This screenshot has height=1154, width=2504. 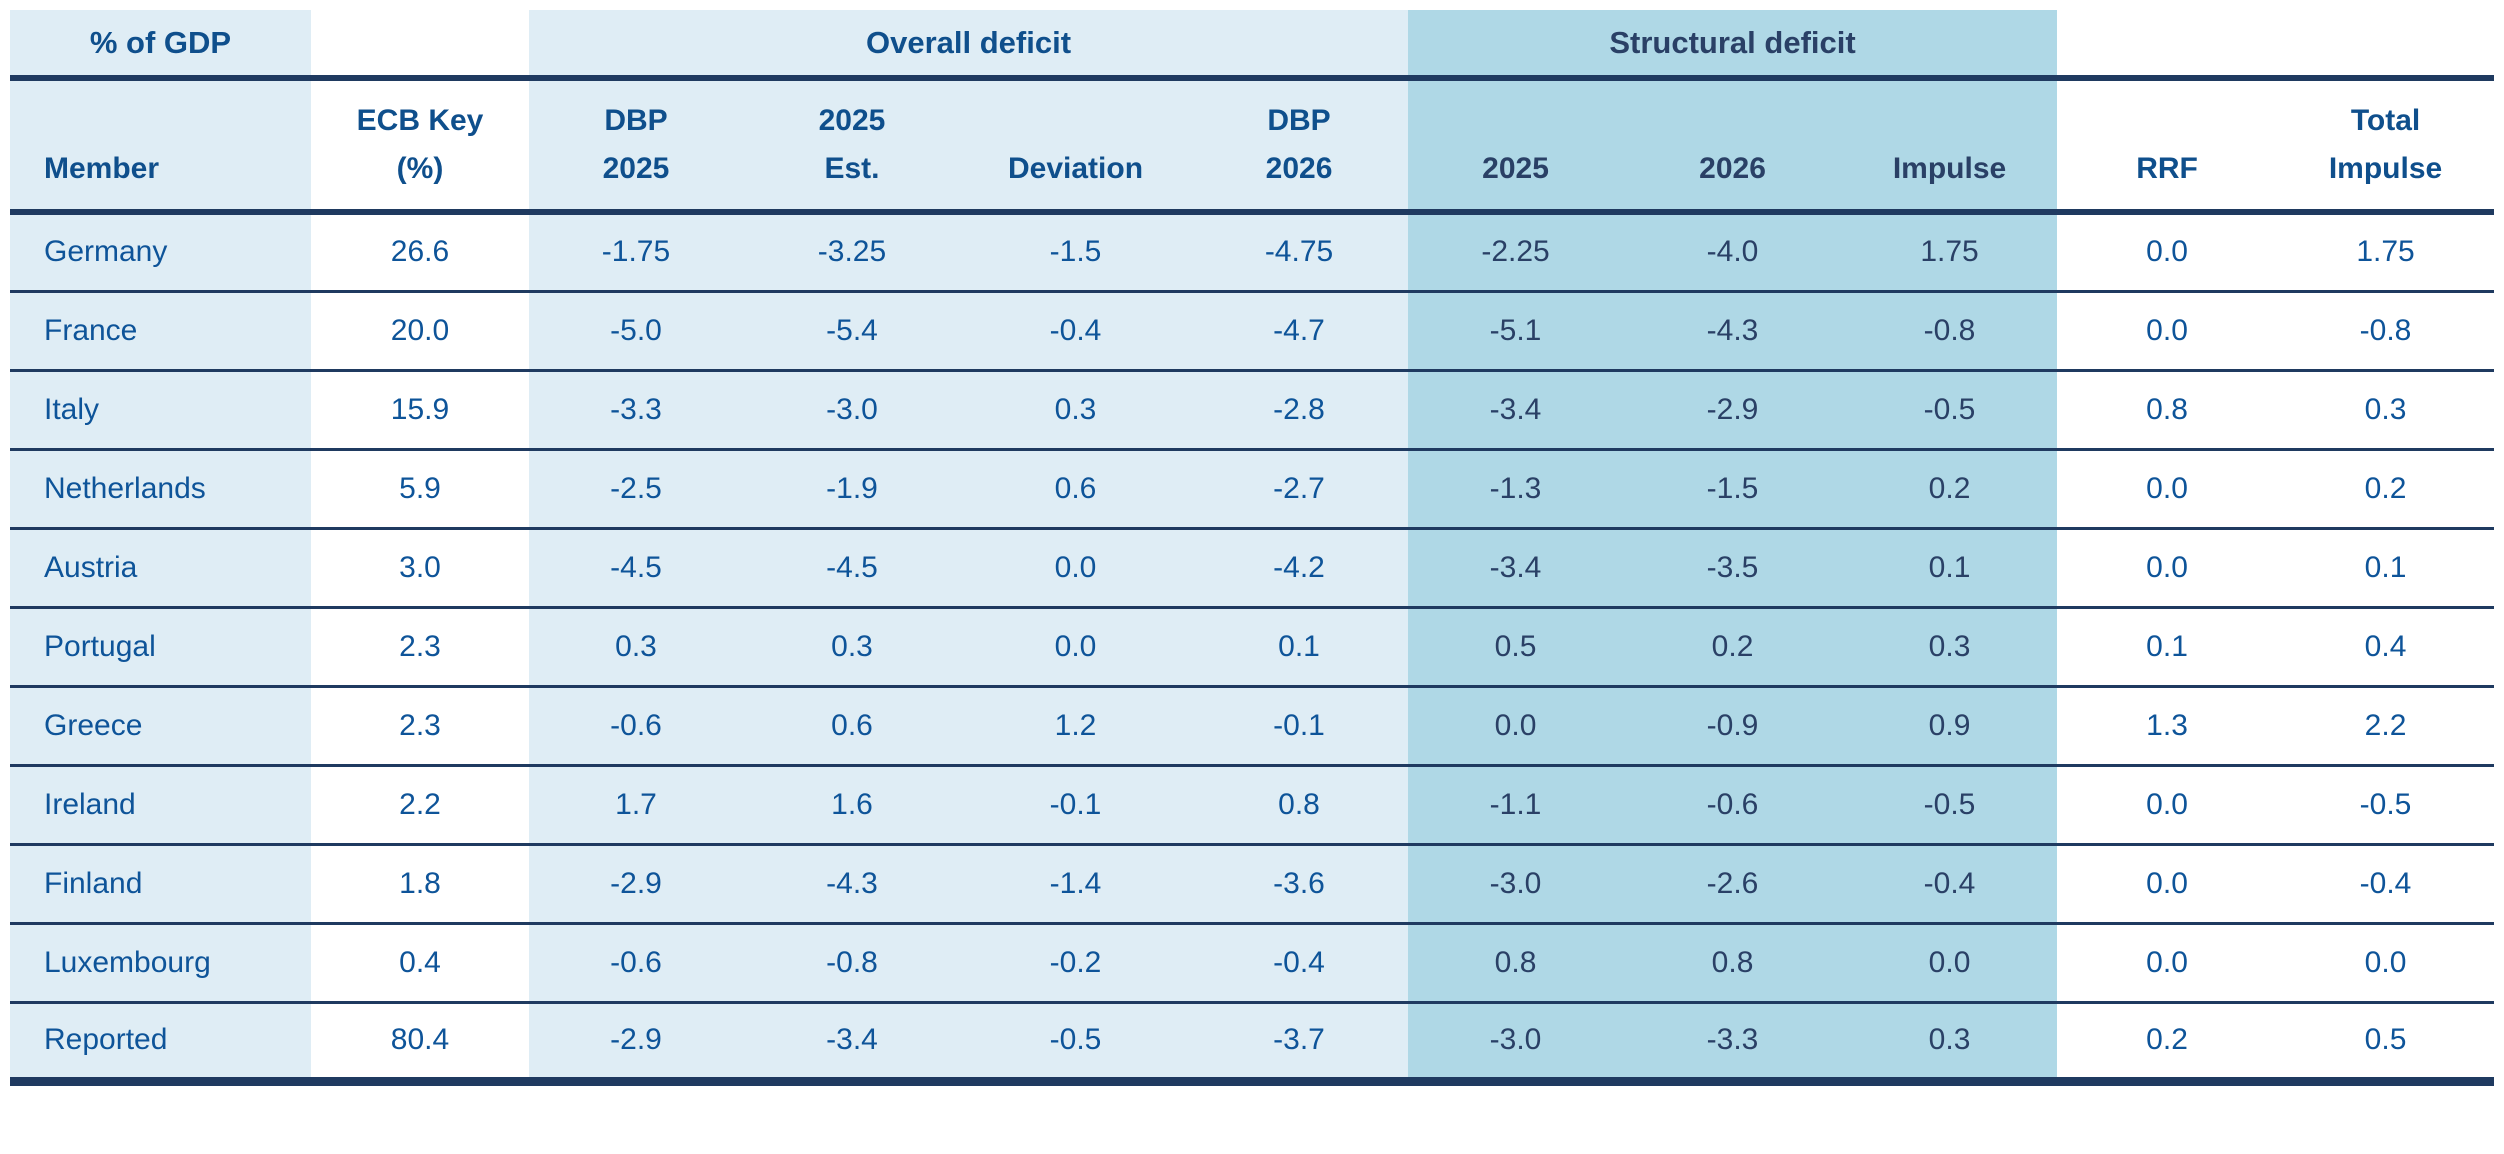 I want to click on value-cell: -1.1, so click(x=1516, y=805).